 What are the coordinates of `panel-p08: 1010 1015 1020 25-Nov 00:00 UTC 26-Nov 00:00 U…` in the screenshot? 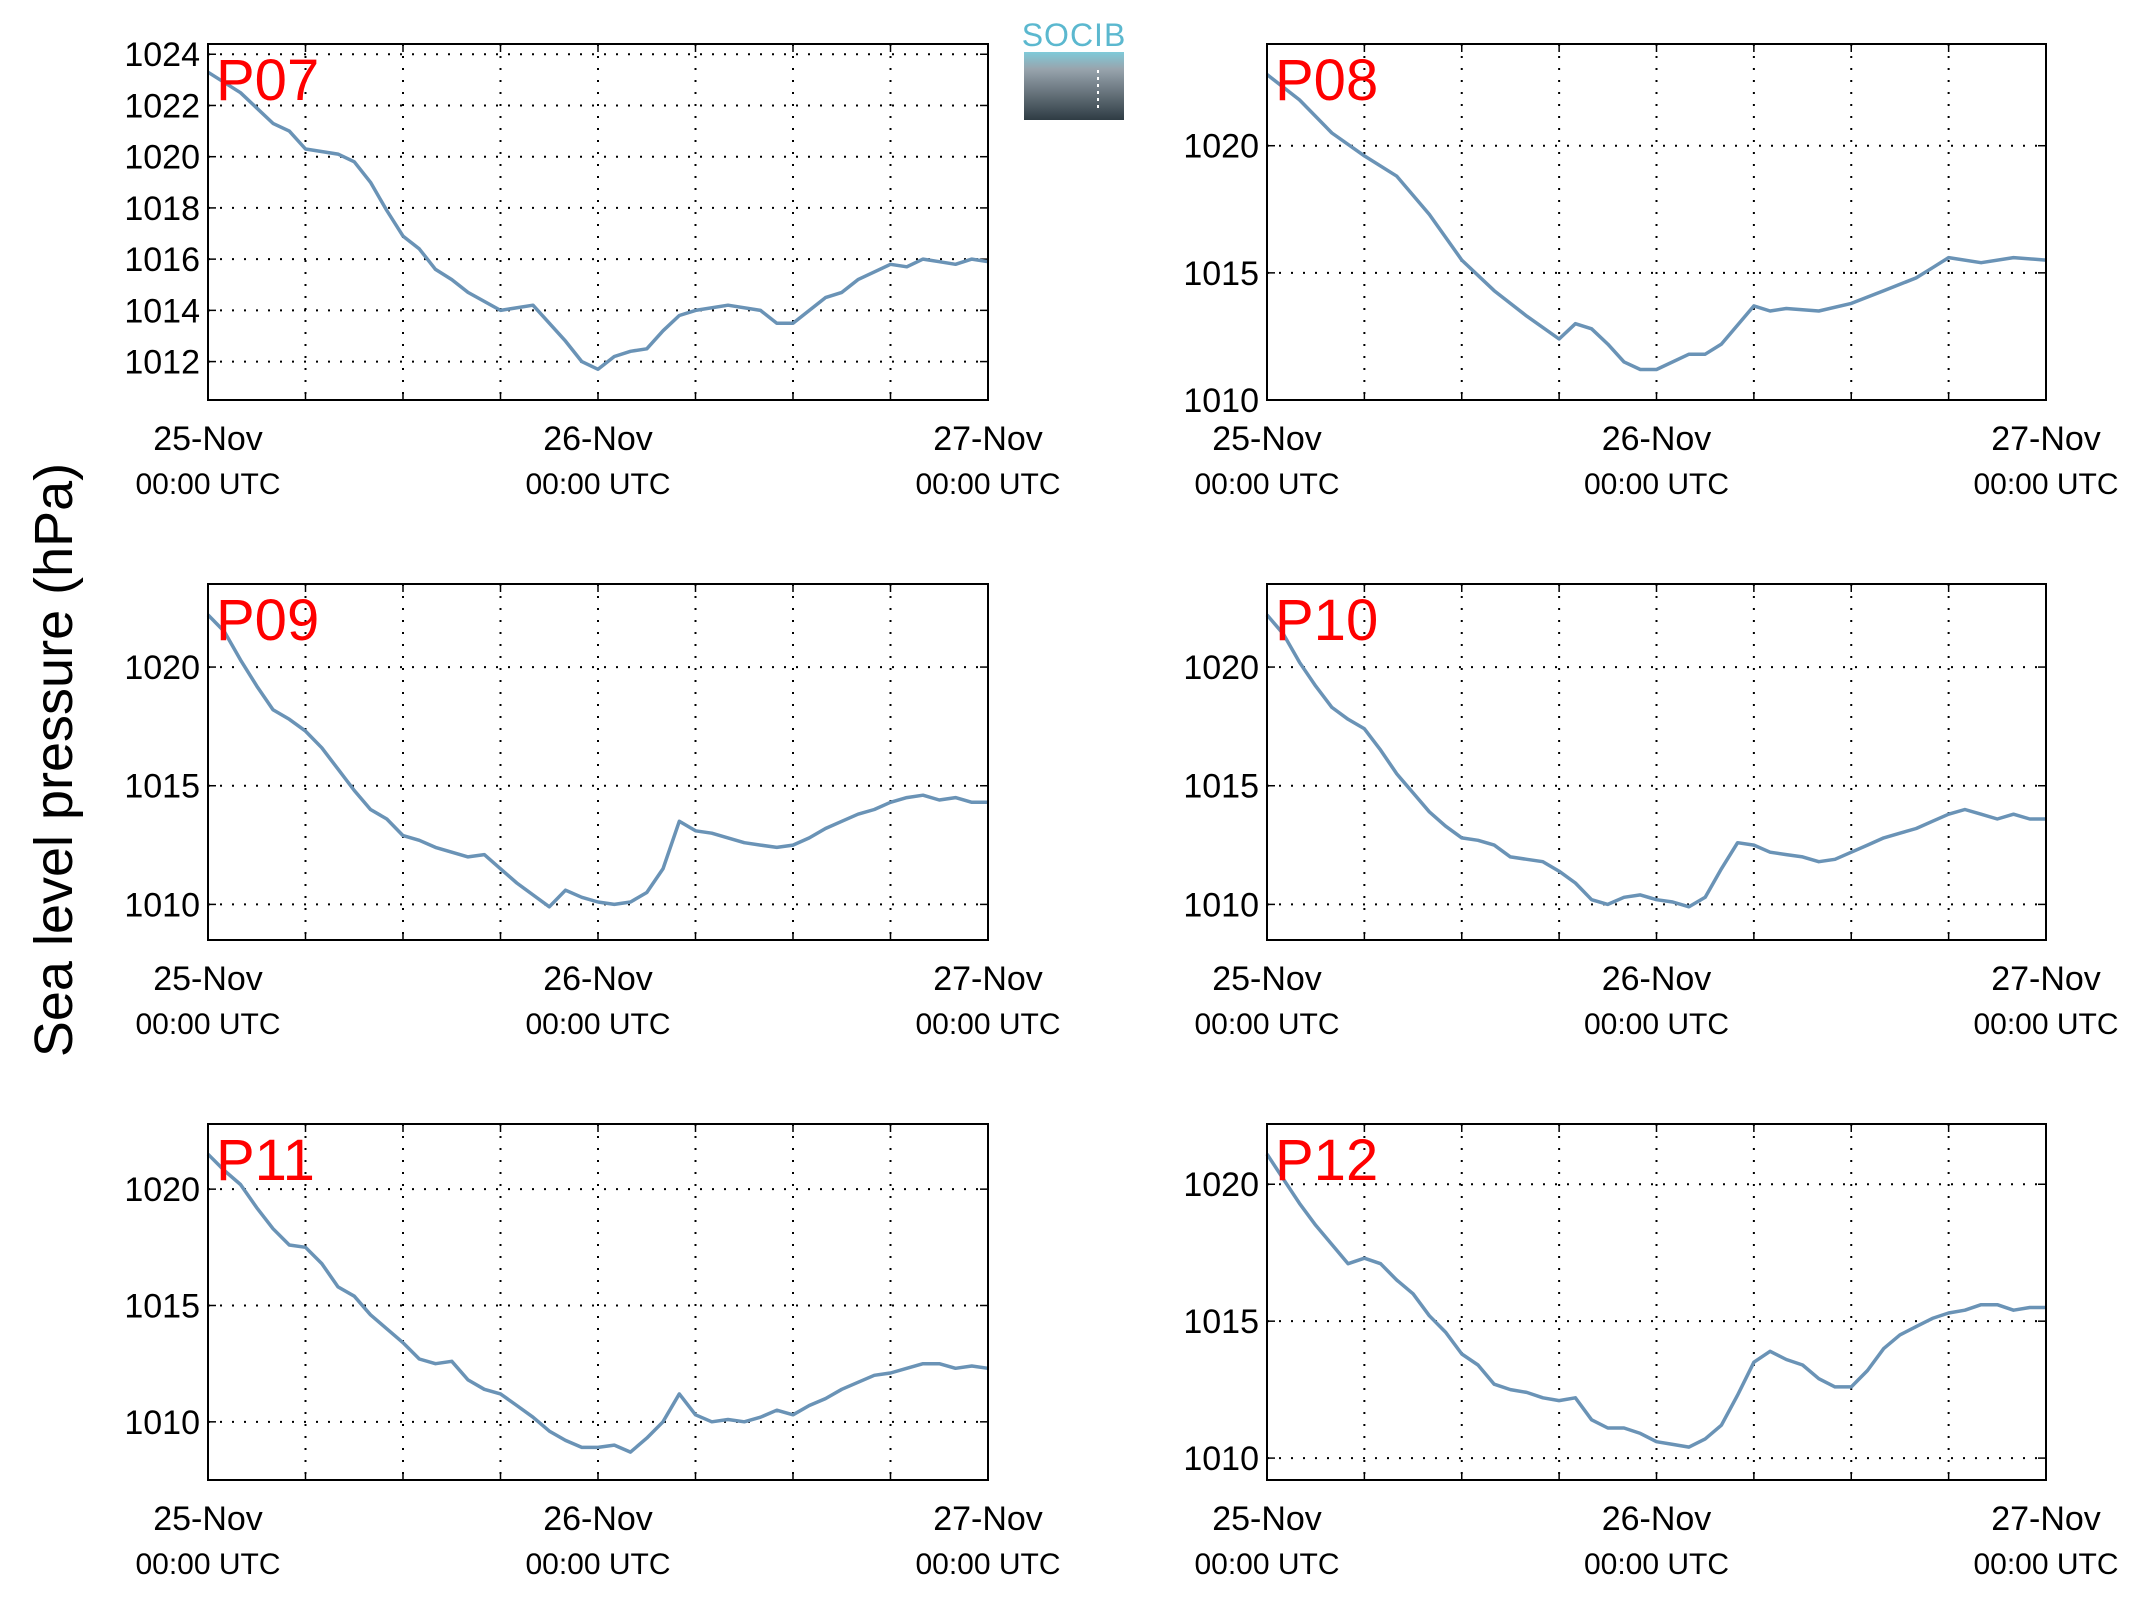 It's located at (1651, 272).